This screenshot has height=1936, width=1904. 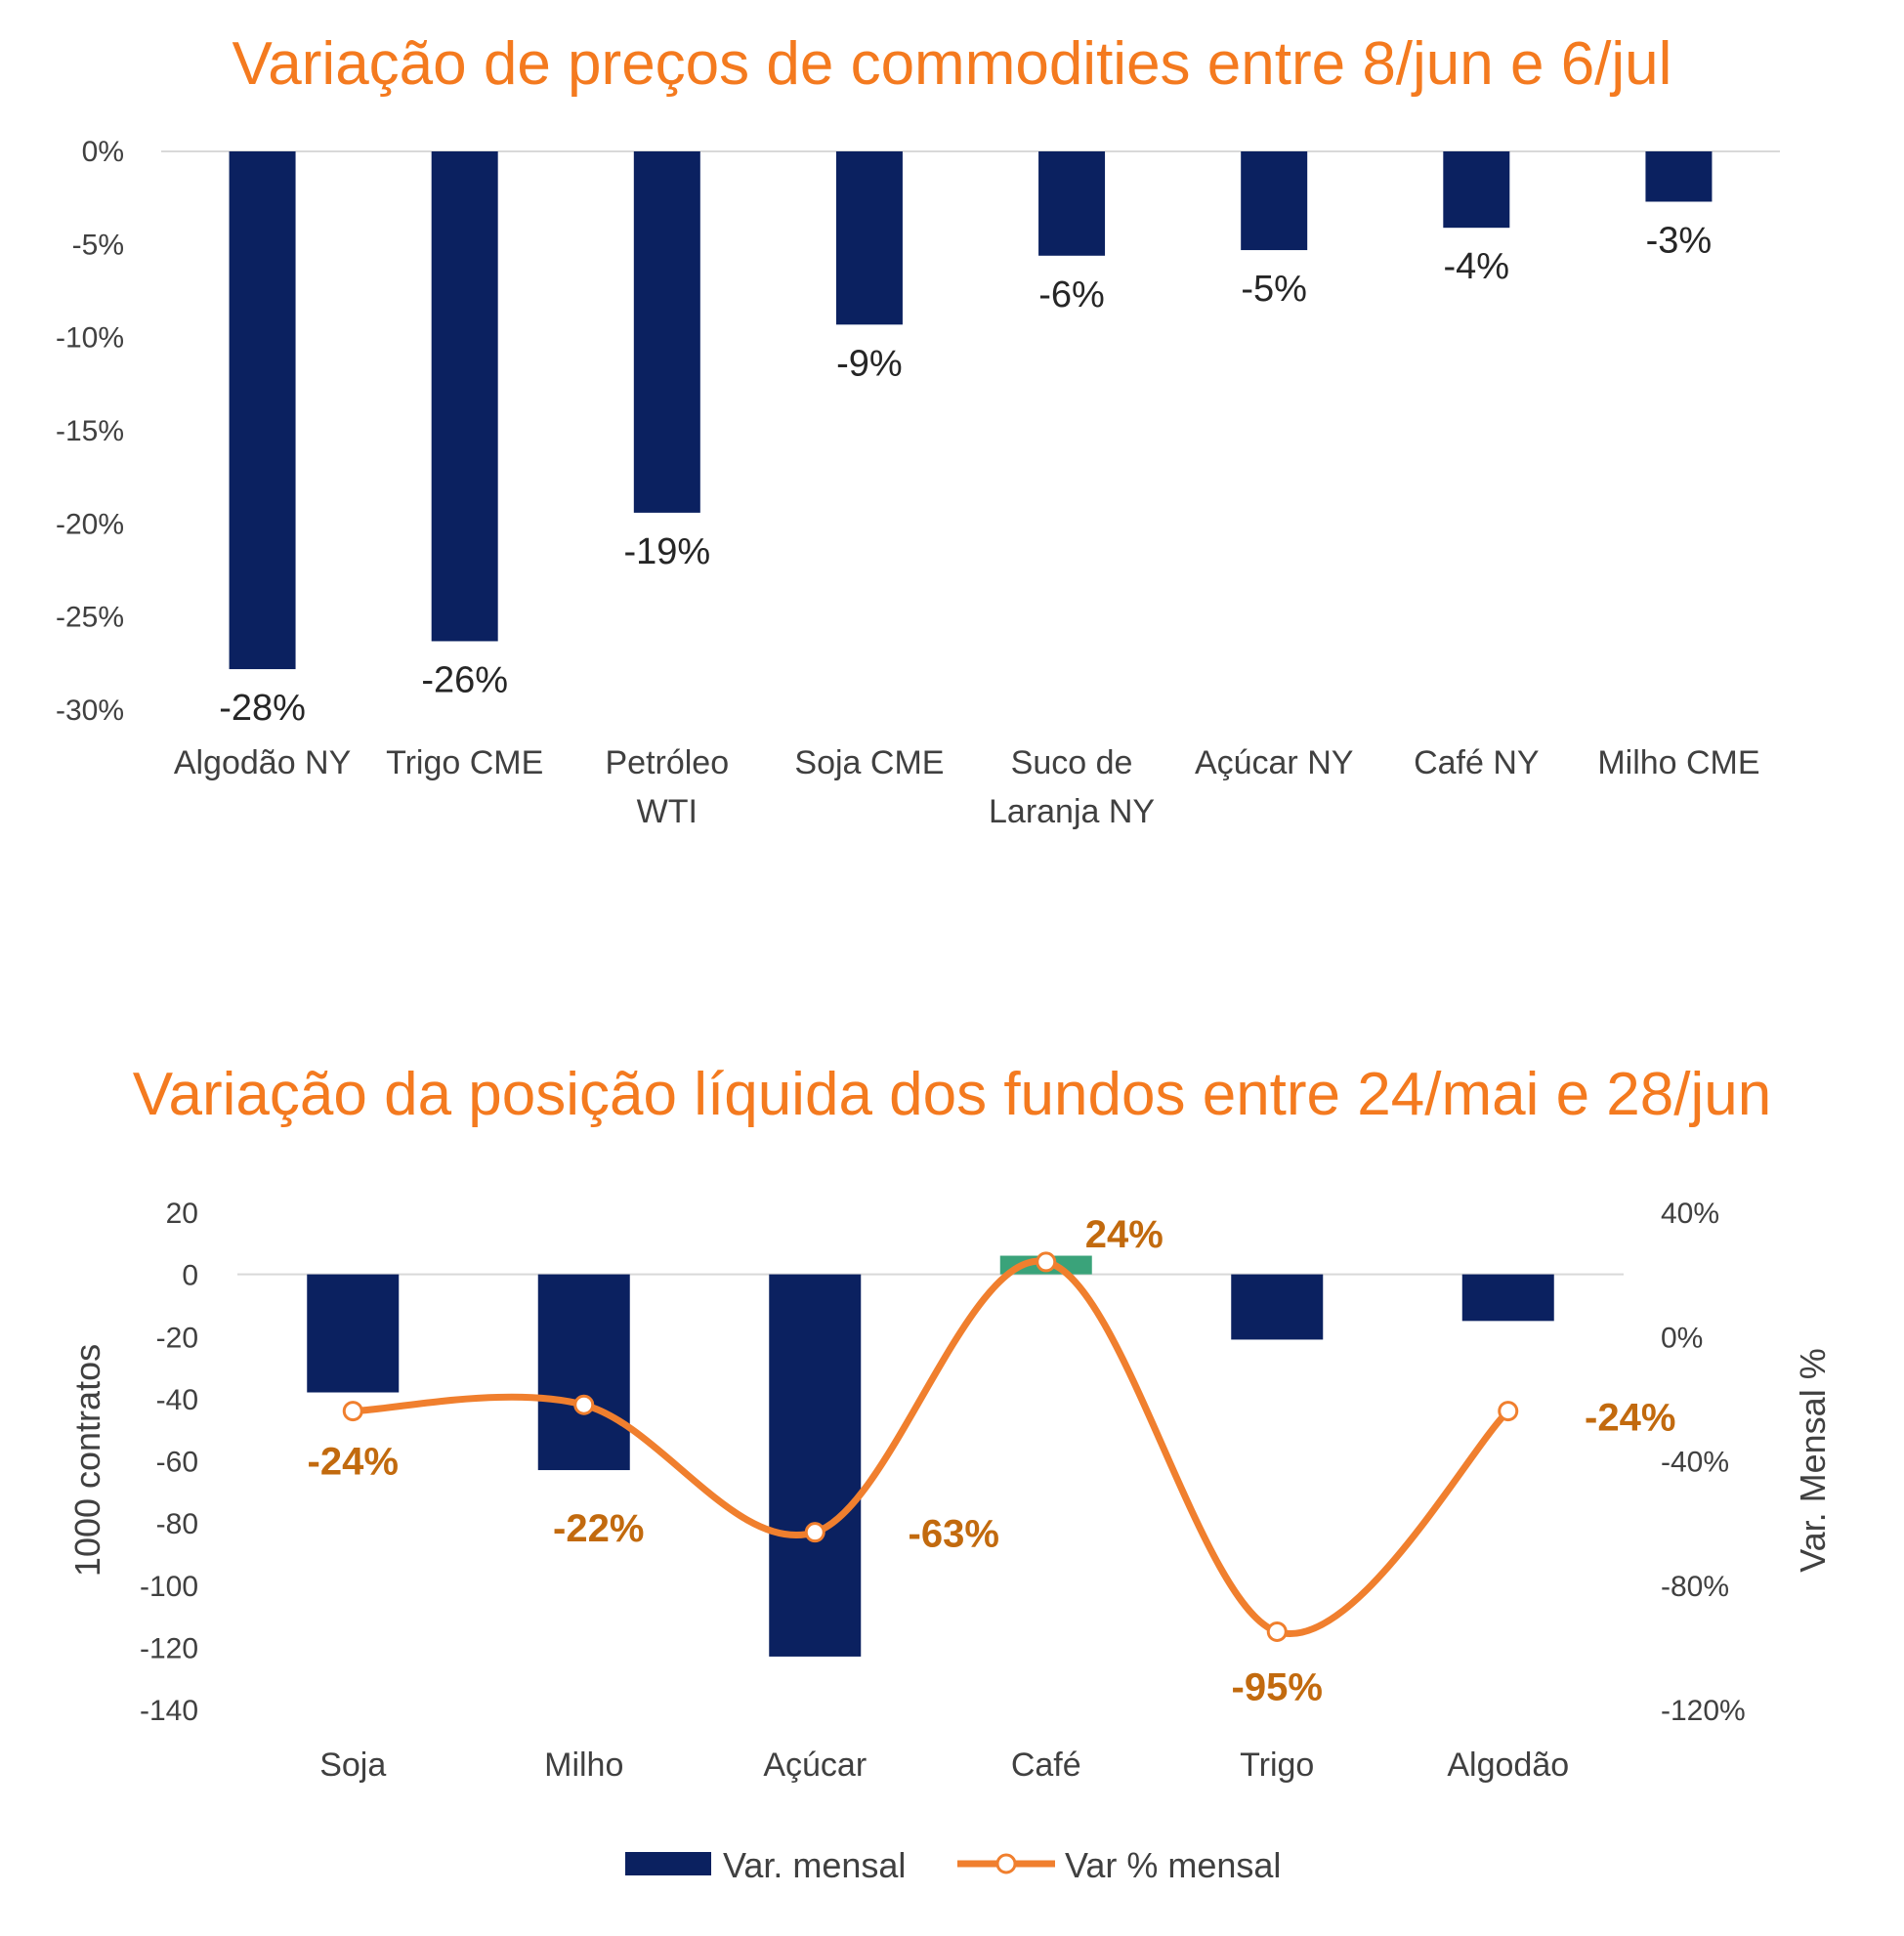 What do you see at coordinates (1072, 811) in the screenshot?
I see `category-label: Laranja NY` at bounding box center [1072, 811].